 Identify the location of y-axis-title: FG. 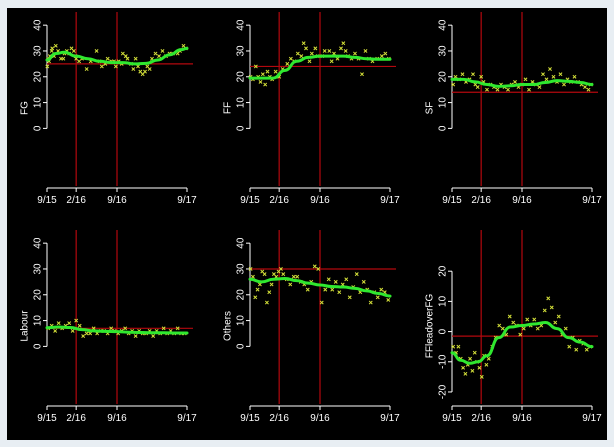
(25, 108).